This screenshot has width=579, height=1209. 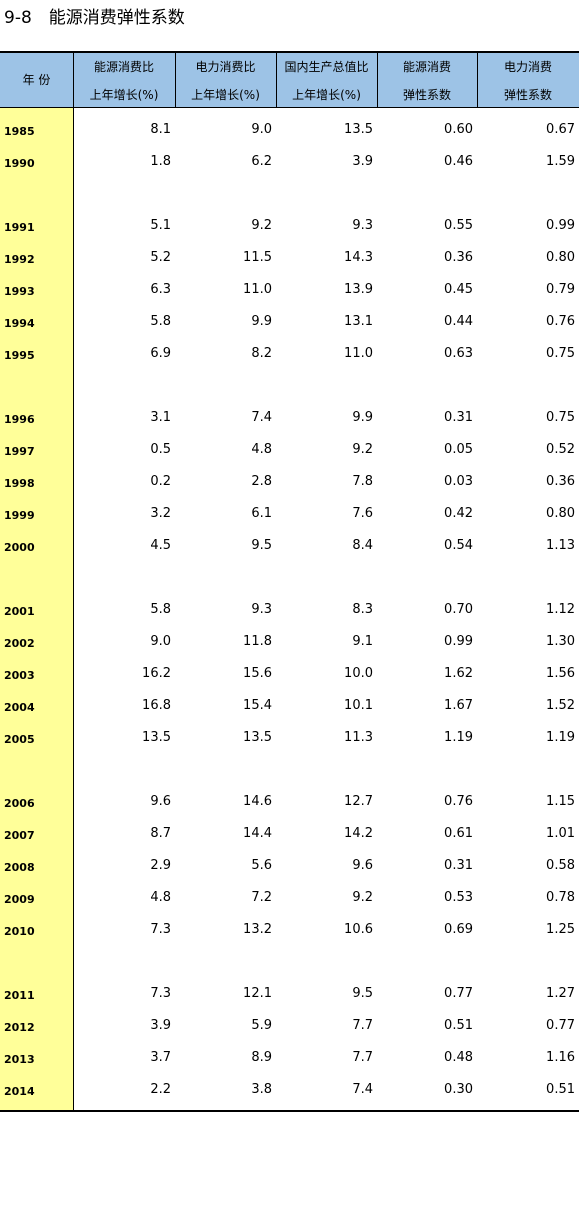 I want to click on year-cell: 1993, so click(x=19, y=291).